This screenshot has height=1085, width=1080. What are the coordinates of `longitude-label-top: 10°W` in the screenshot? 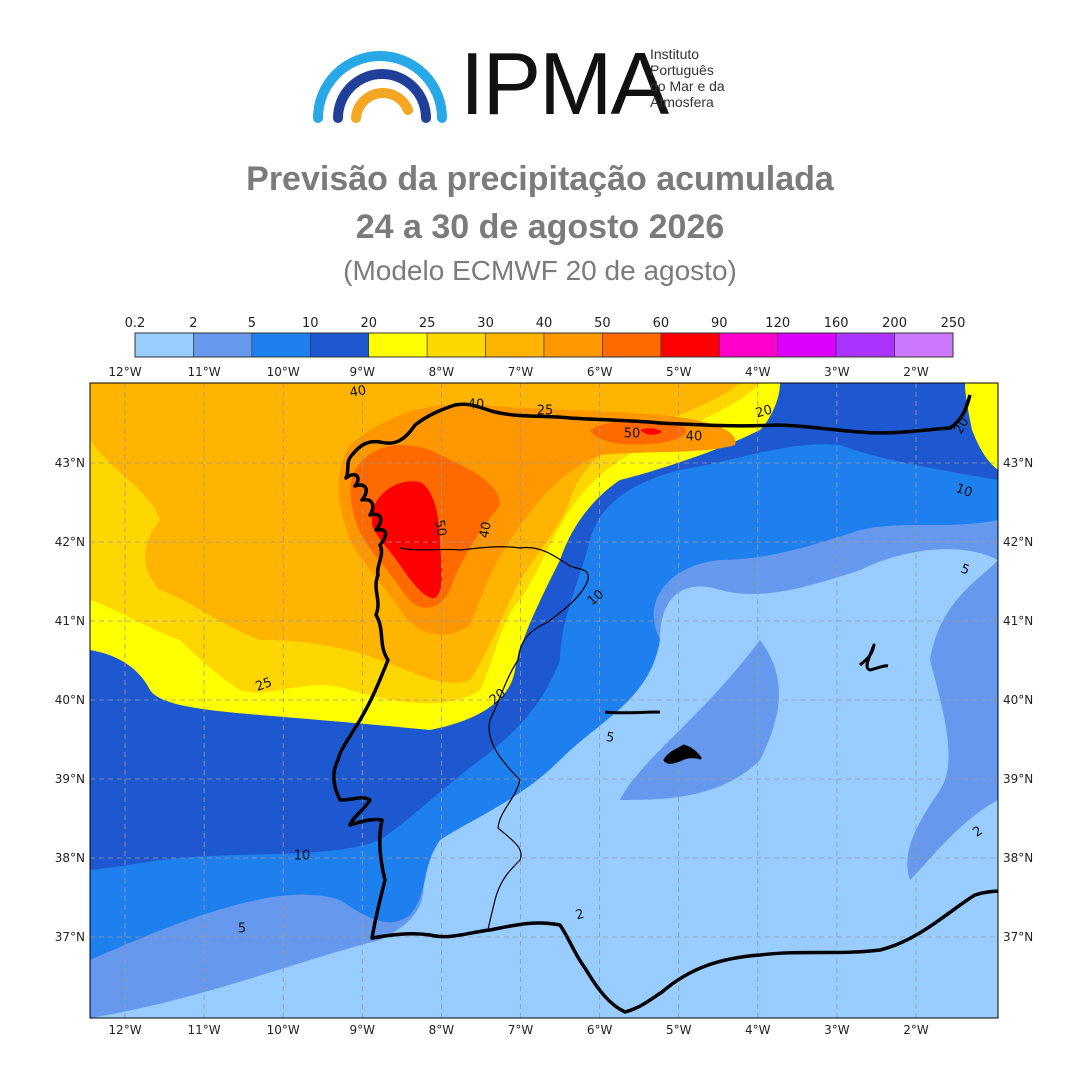 It's located at (283, 372).